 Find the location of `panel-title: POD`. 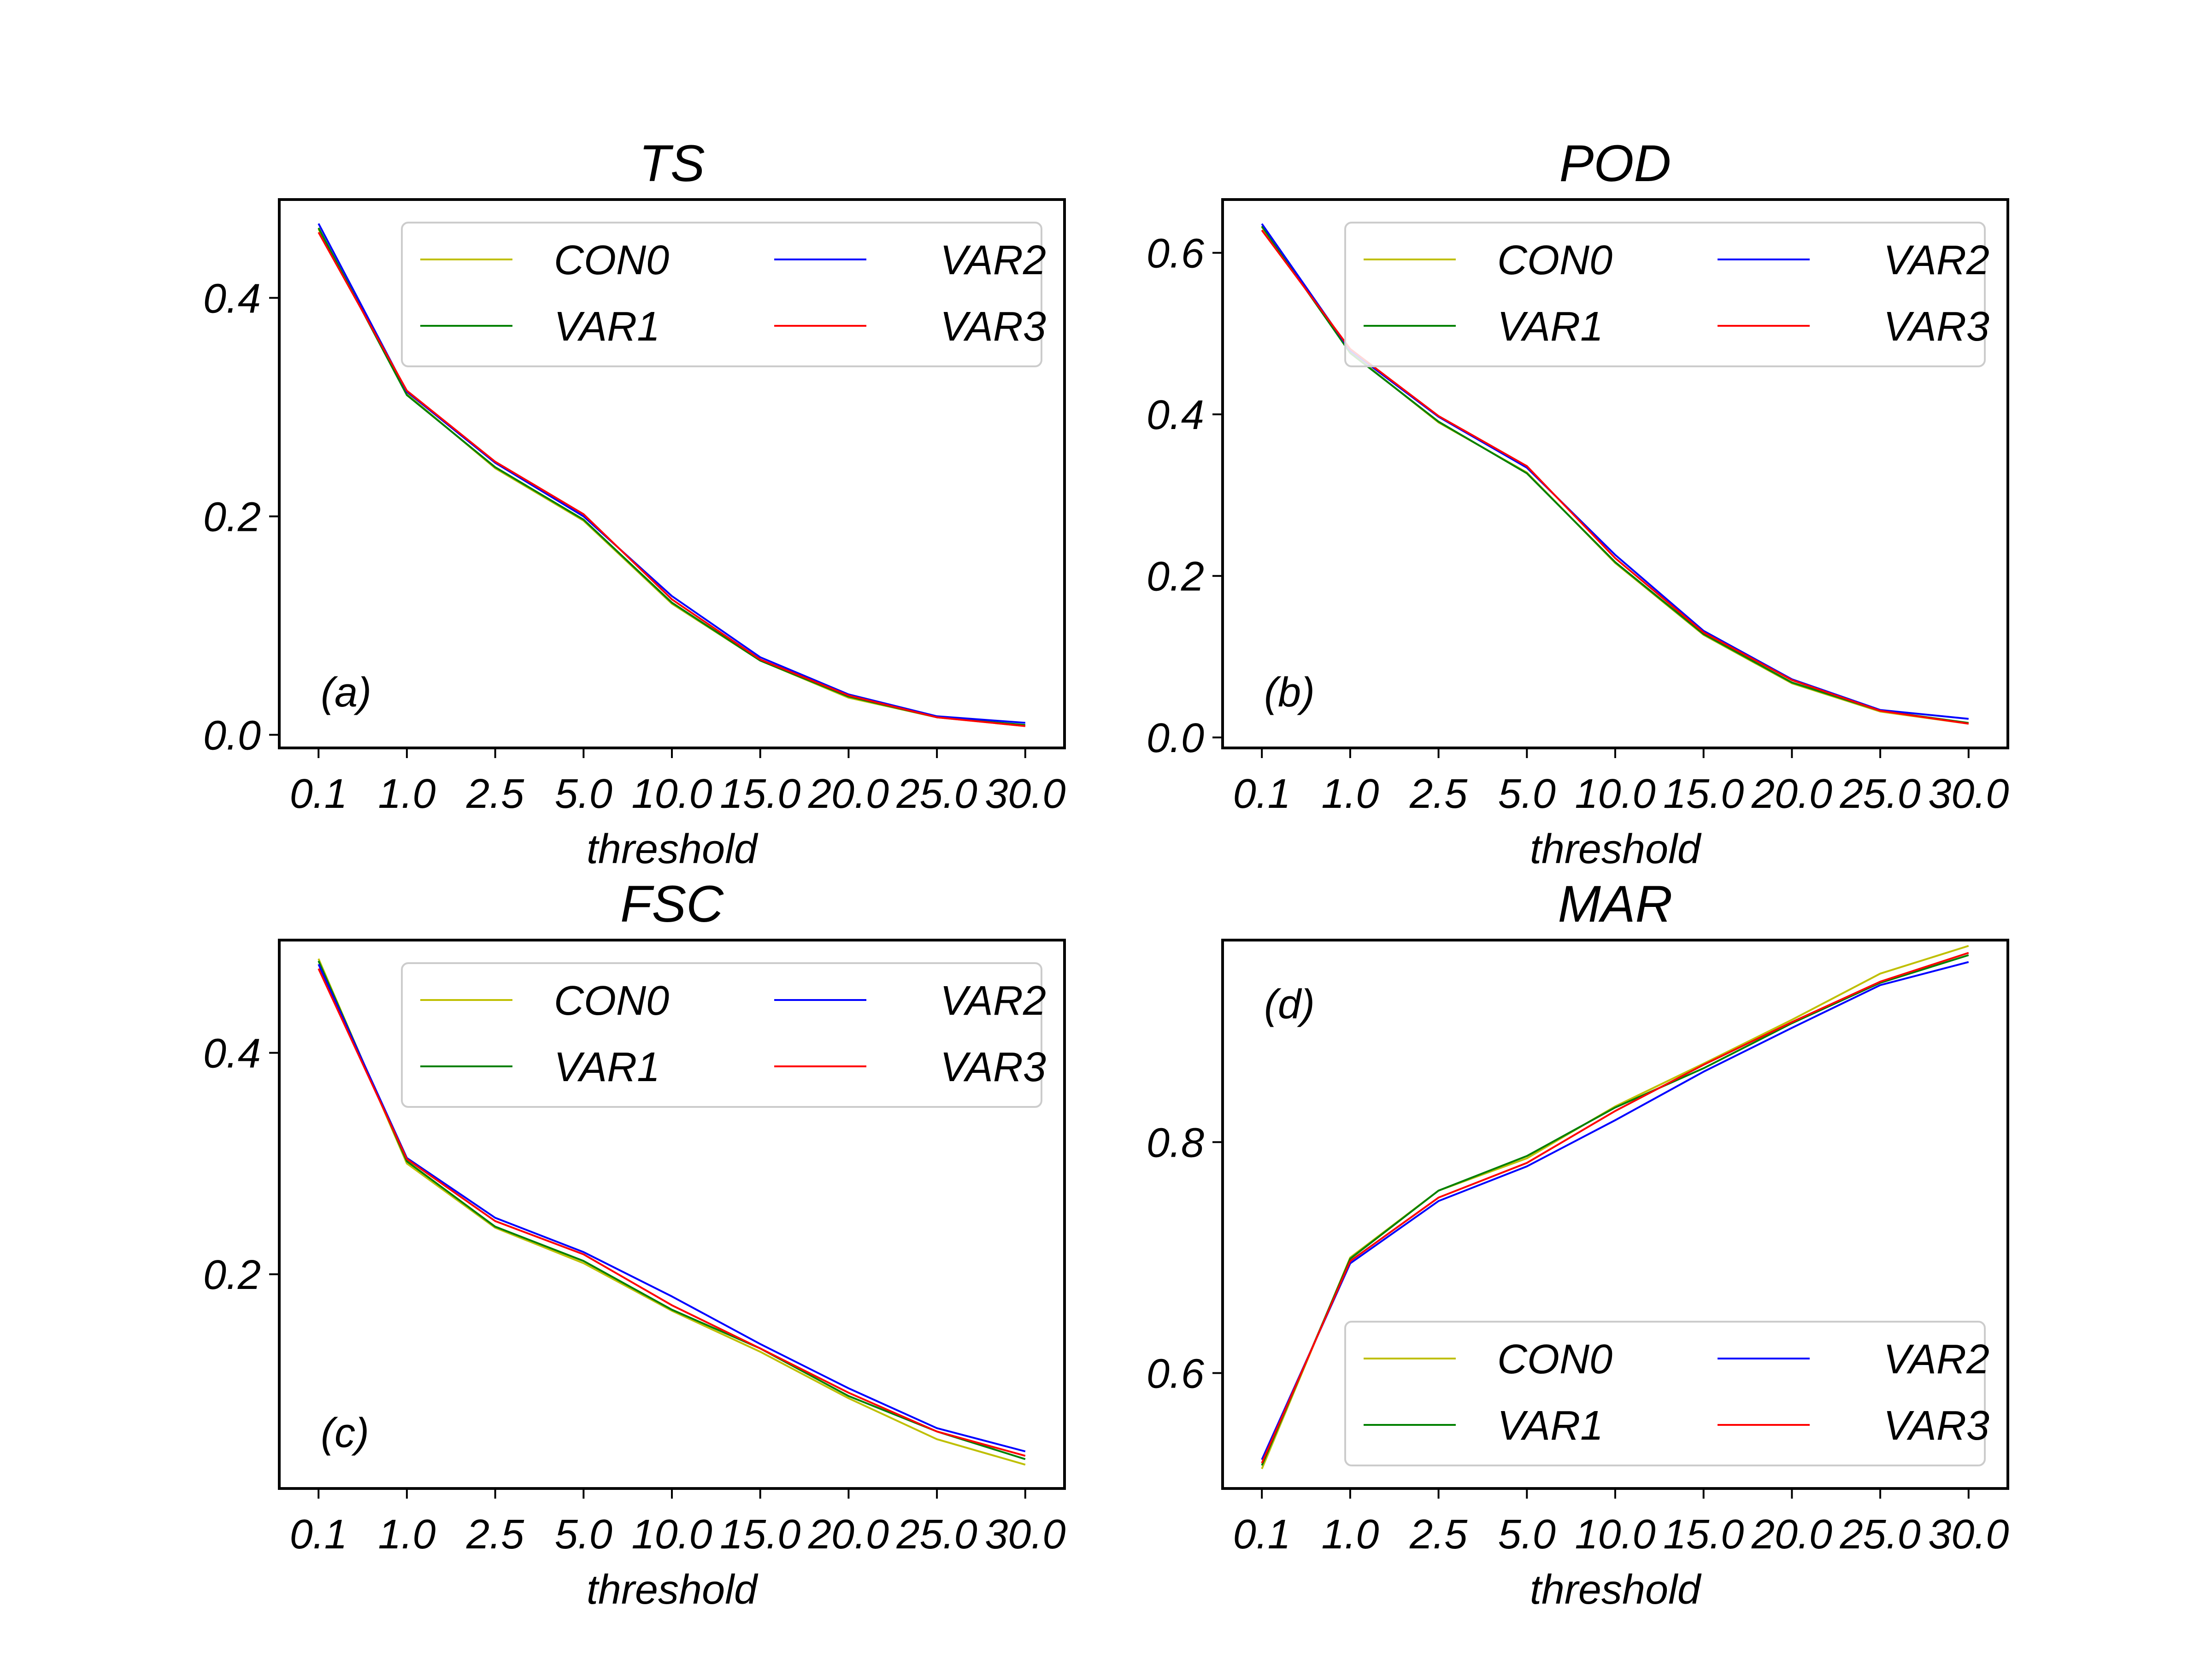

panel-title: POD is located at coordinates (1615, 163).